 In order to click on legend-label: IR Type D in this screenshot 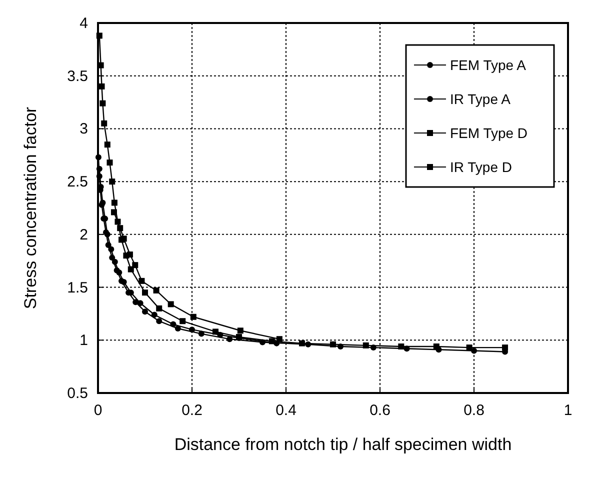, I will do `click(481, 167)`.